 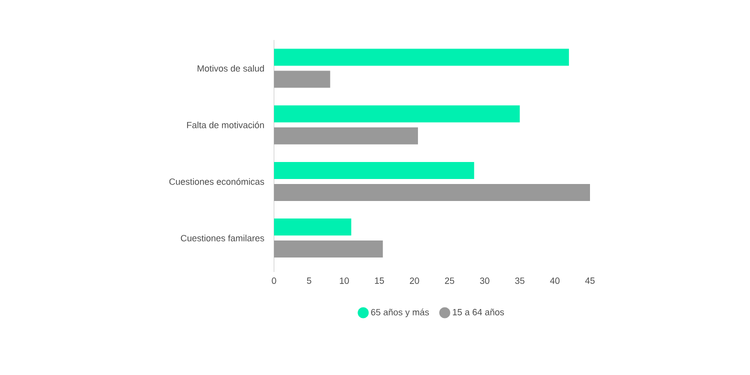 I want to click on y-tick-label: Cuestiones familares, so click(x=222, y=238).